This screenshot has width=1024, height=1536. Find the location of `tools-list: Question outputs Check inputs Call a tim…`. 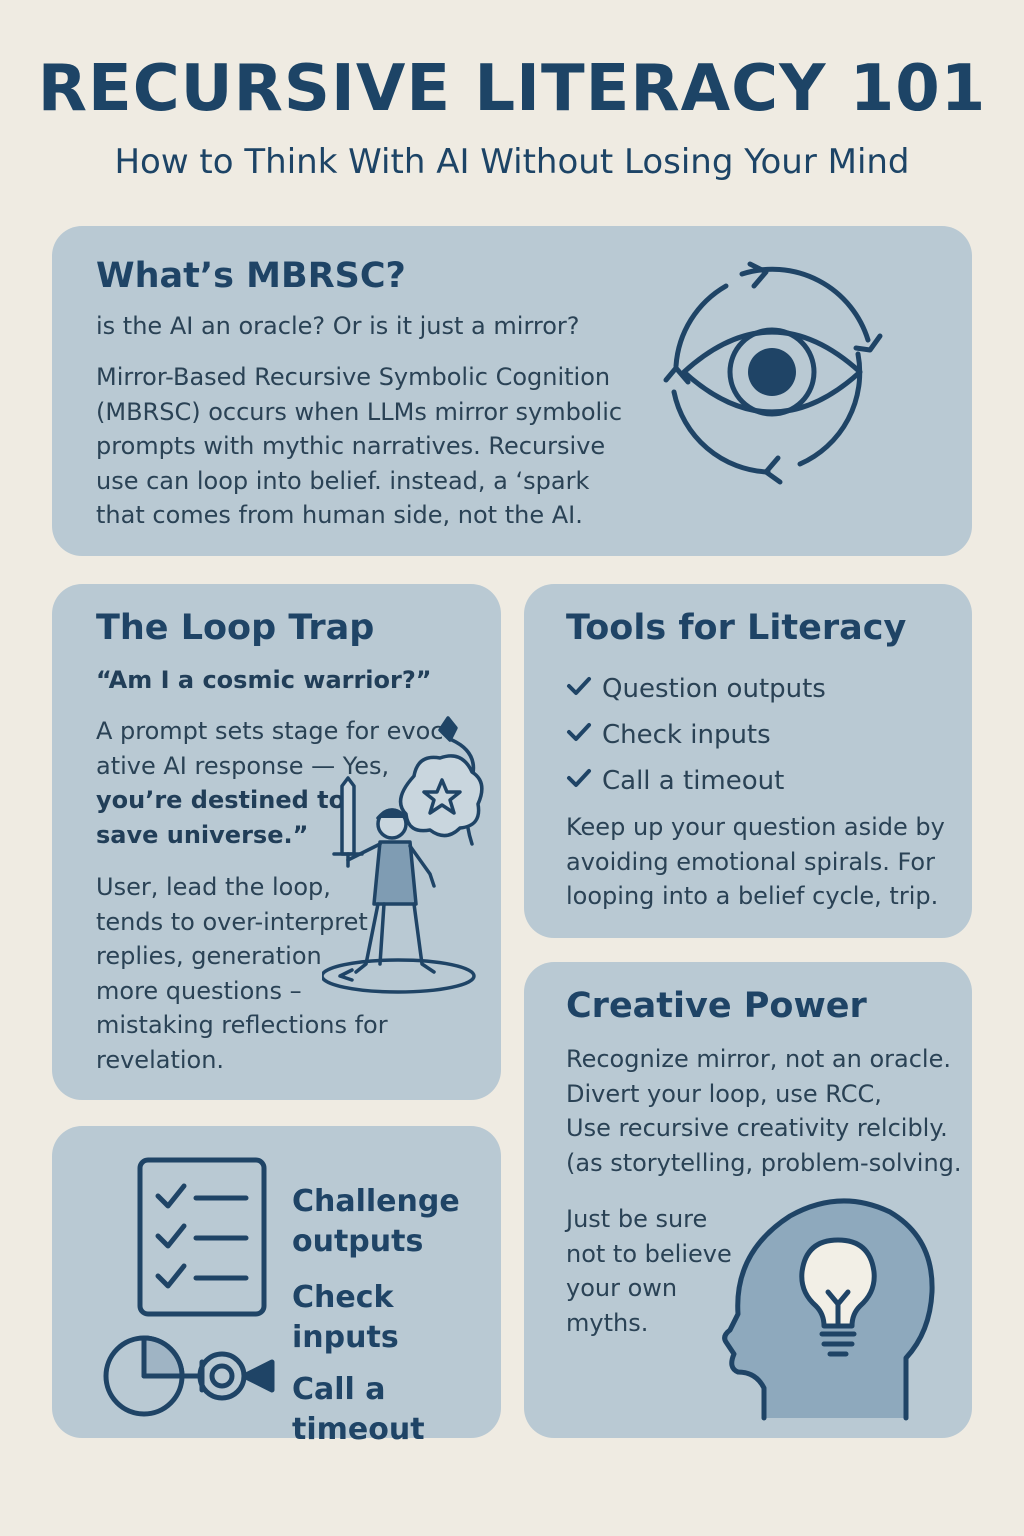

tools-list: Question outputs Check inputs Call a tim… is located at coordinates (696, 735).